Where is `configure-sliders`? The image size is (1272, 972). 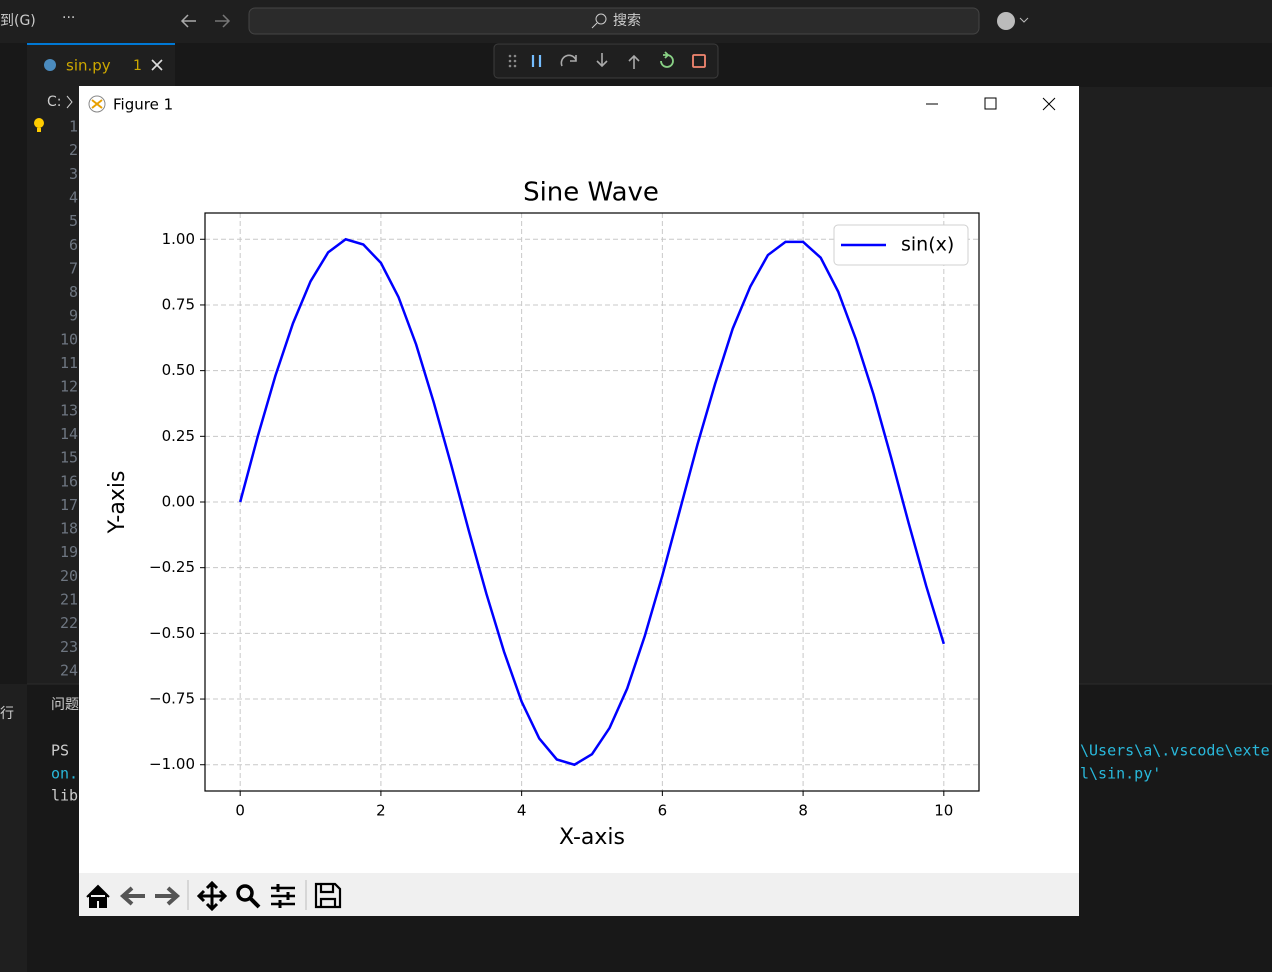 configure-sliders is located at coordinates (283, 896).